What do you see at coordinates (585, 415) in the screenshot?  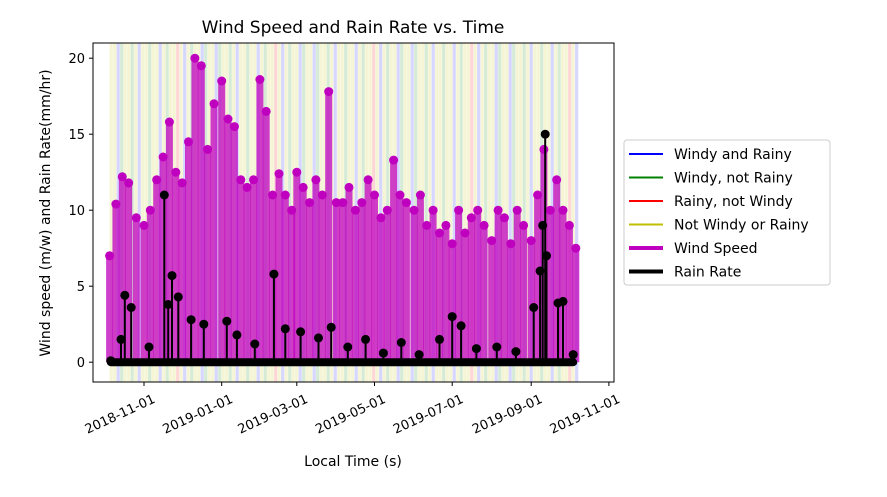 I see `x-tick-label: 2019-11-01` at bounding box center [585, 415].